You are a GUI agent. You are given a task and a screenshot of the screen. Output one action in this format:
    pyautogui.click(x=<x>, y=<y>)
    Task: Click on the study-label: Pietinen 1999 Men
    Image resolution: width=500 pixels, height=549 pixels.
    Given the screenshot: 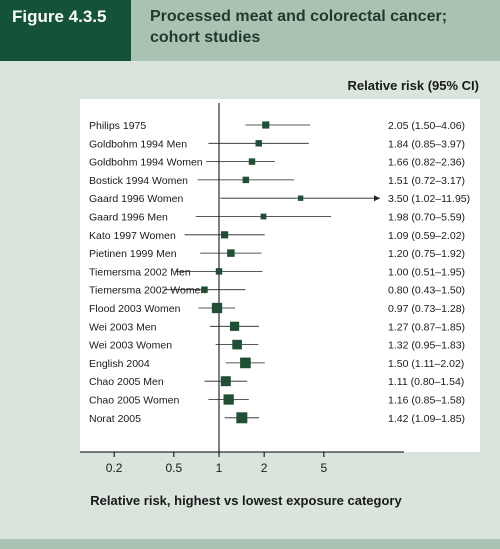 What is the action you would take?
    pyautogui.click(x=133, y=254)
    